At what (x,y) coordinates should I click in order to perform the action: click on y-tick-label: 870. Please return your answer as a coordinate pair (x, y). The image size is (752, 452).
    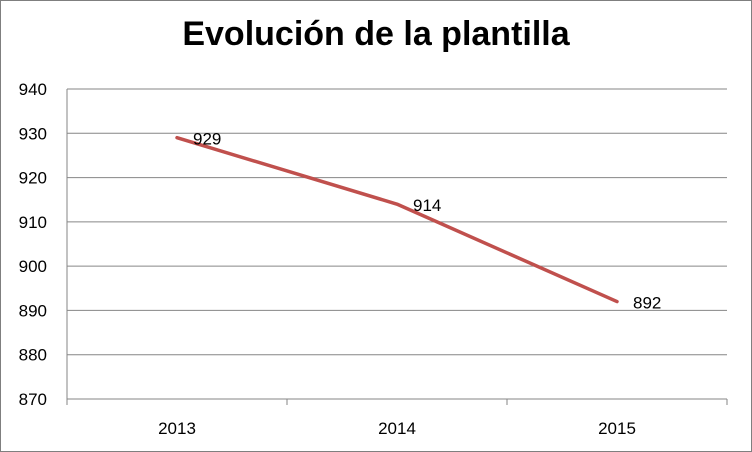
    Looking at the image, I should click on (33, 399).